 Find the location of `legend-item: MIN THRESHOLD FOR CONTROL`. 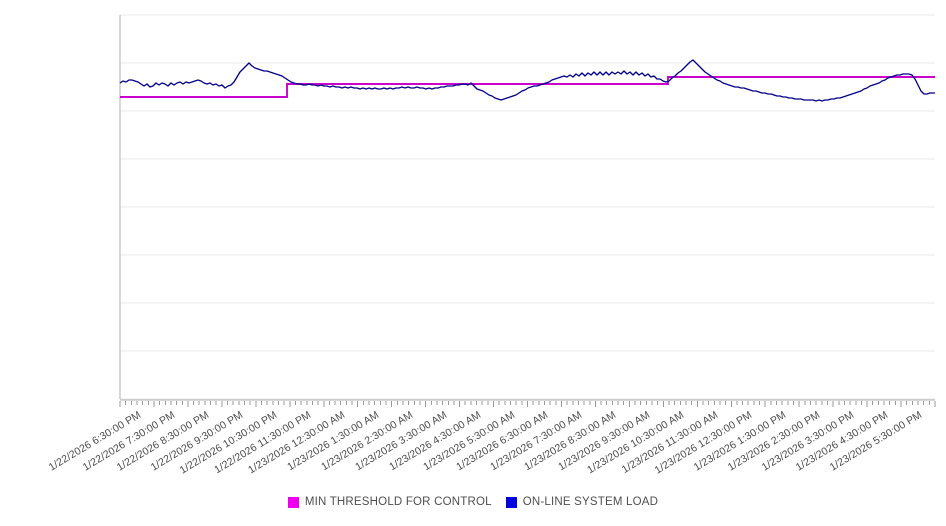

legend-item: MIN THRESHOLD FOR CONTROL is located at coordinates (389, 502).